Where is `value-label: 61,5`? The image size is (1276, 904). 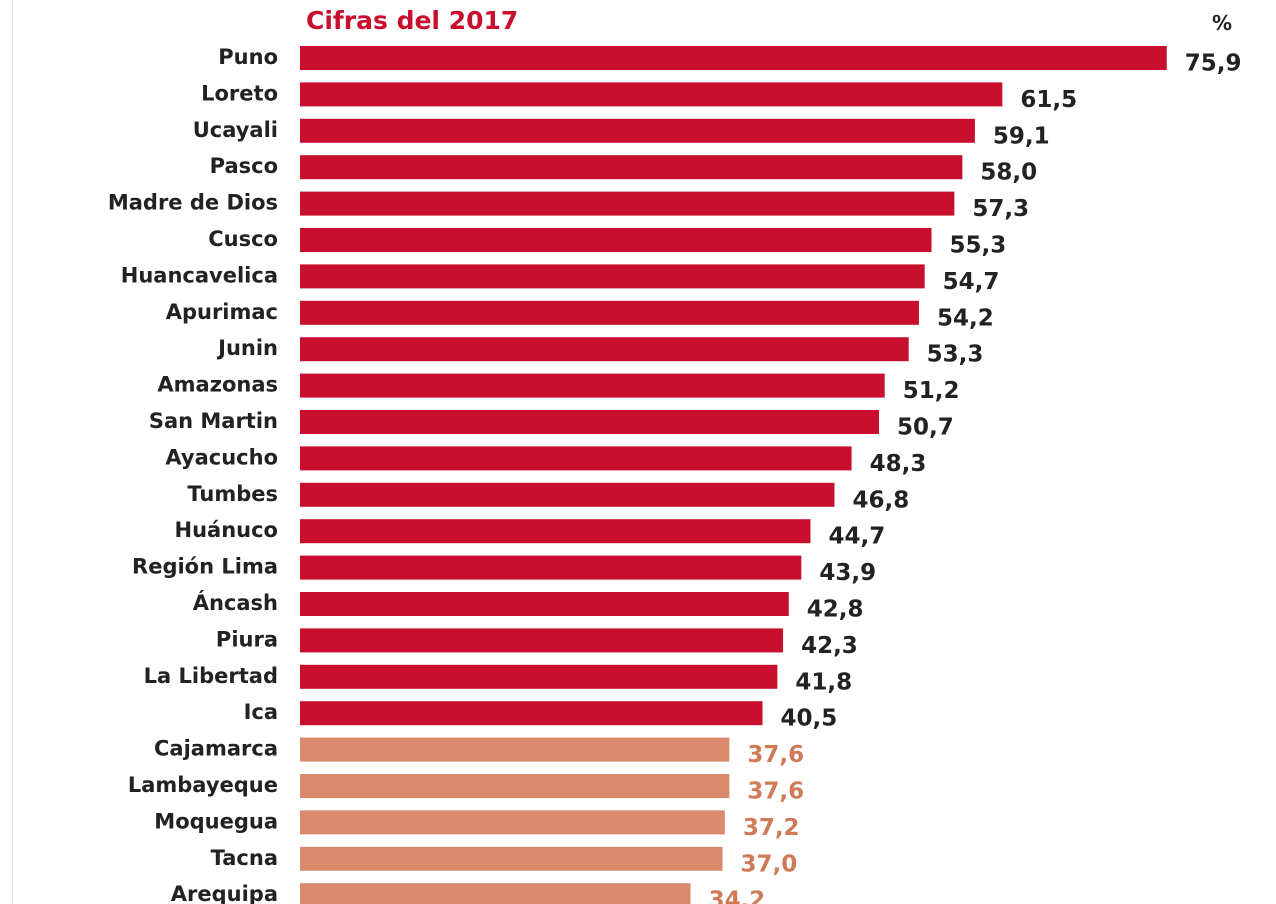 value-label: 61,5 is located at coordinates (1048, 100).